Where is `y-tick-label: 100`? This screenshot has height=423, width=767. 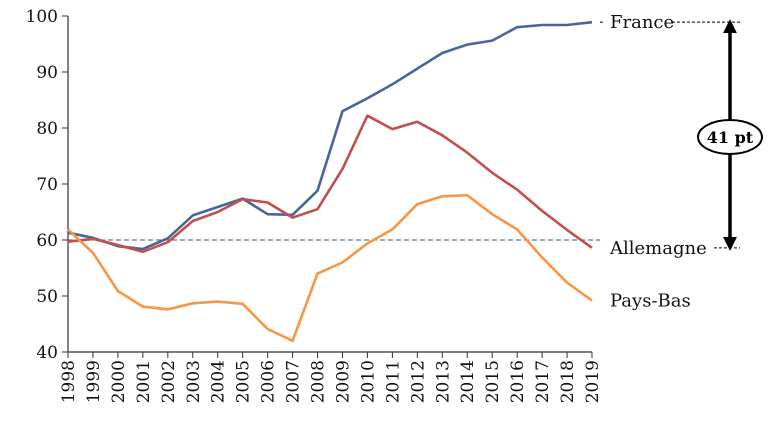
y-tick-label: 100 is located at coordinates (42, 17).